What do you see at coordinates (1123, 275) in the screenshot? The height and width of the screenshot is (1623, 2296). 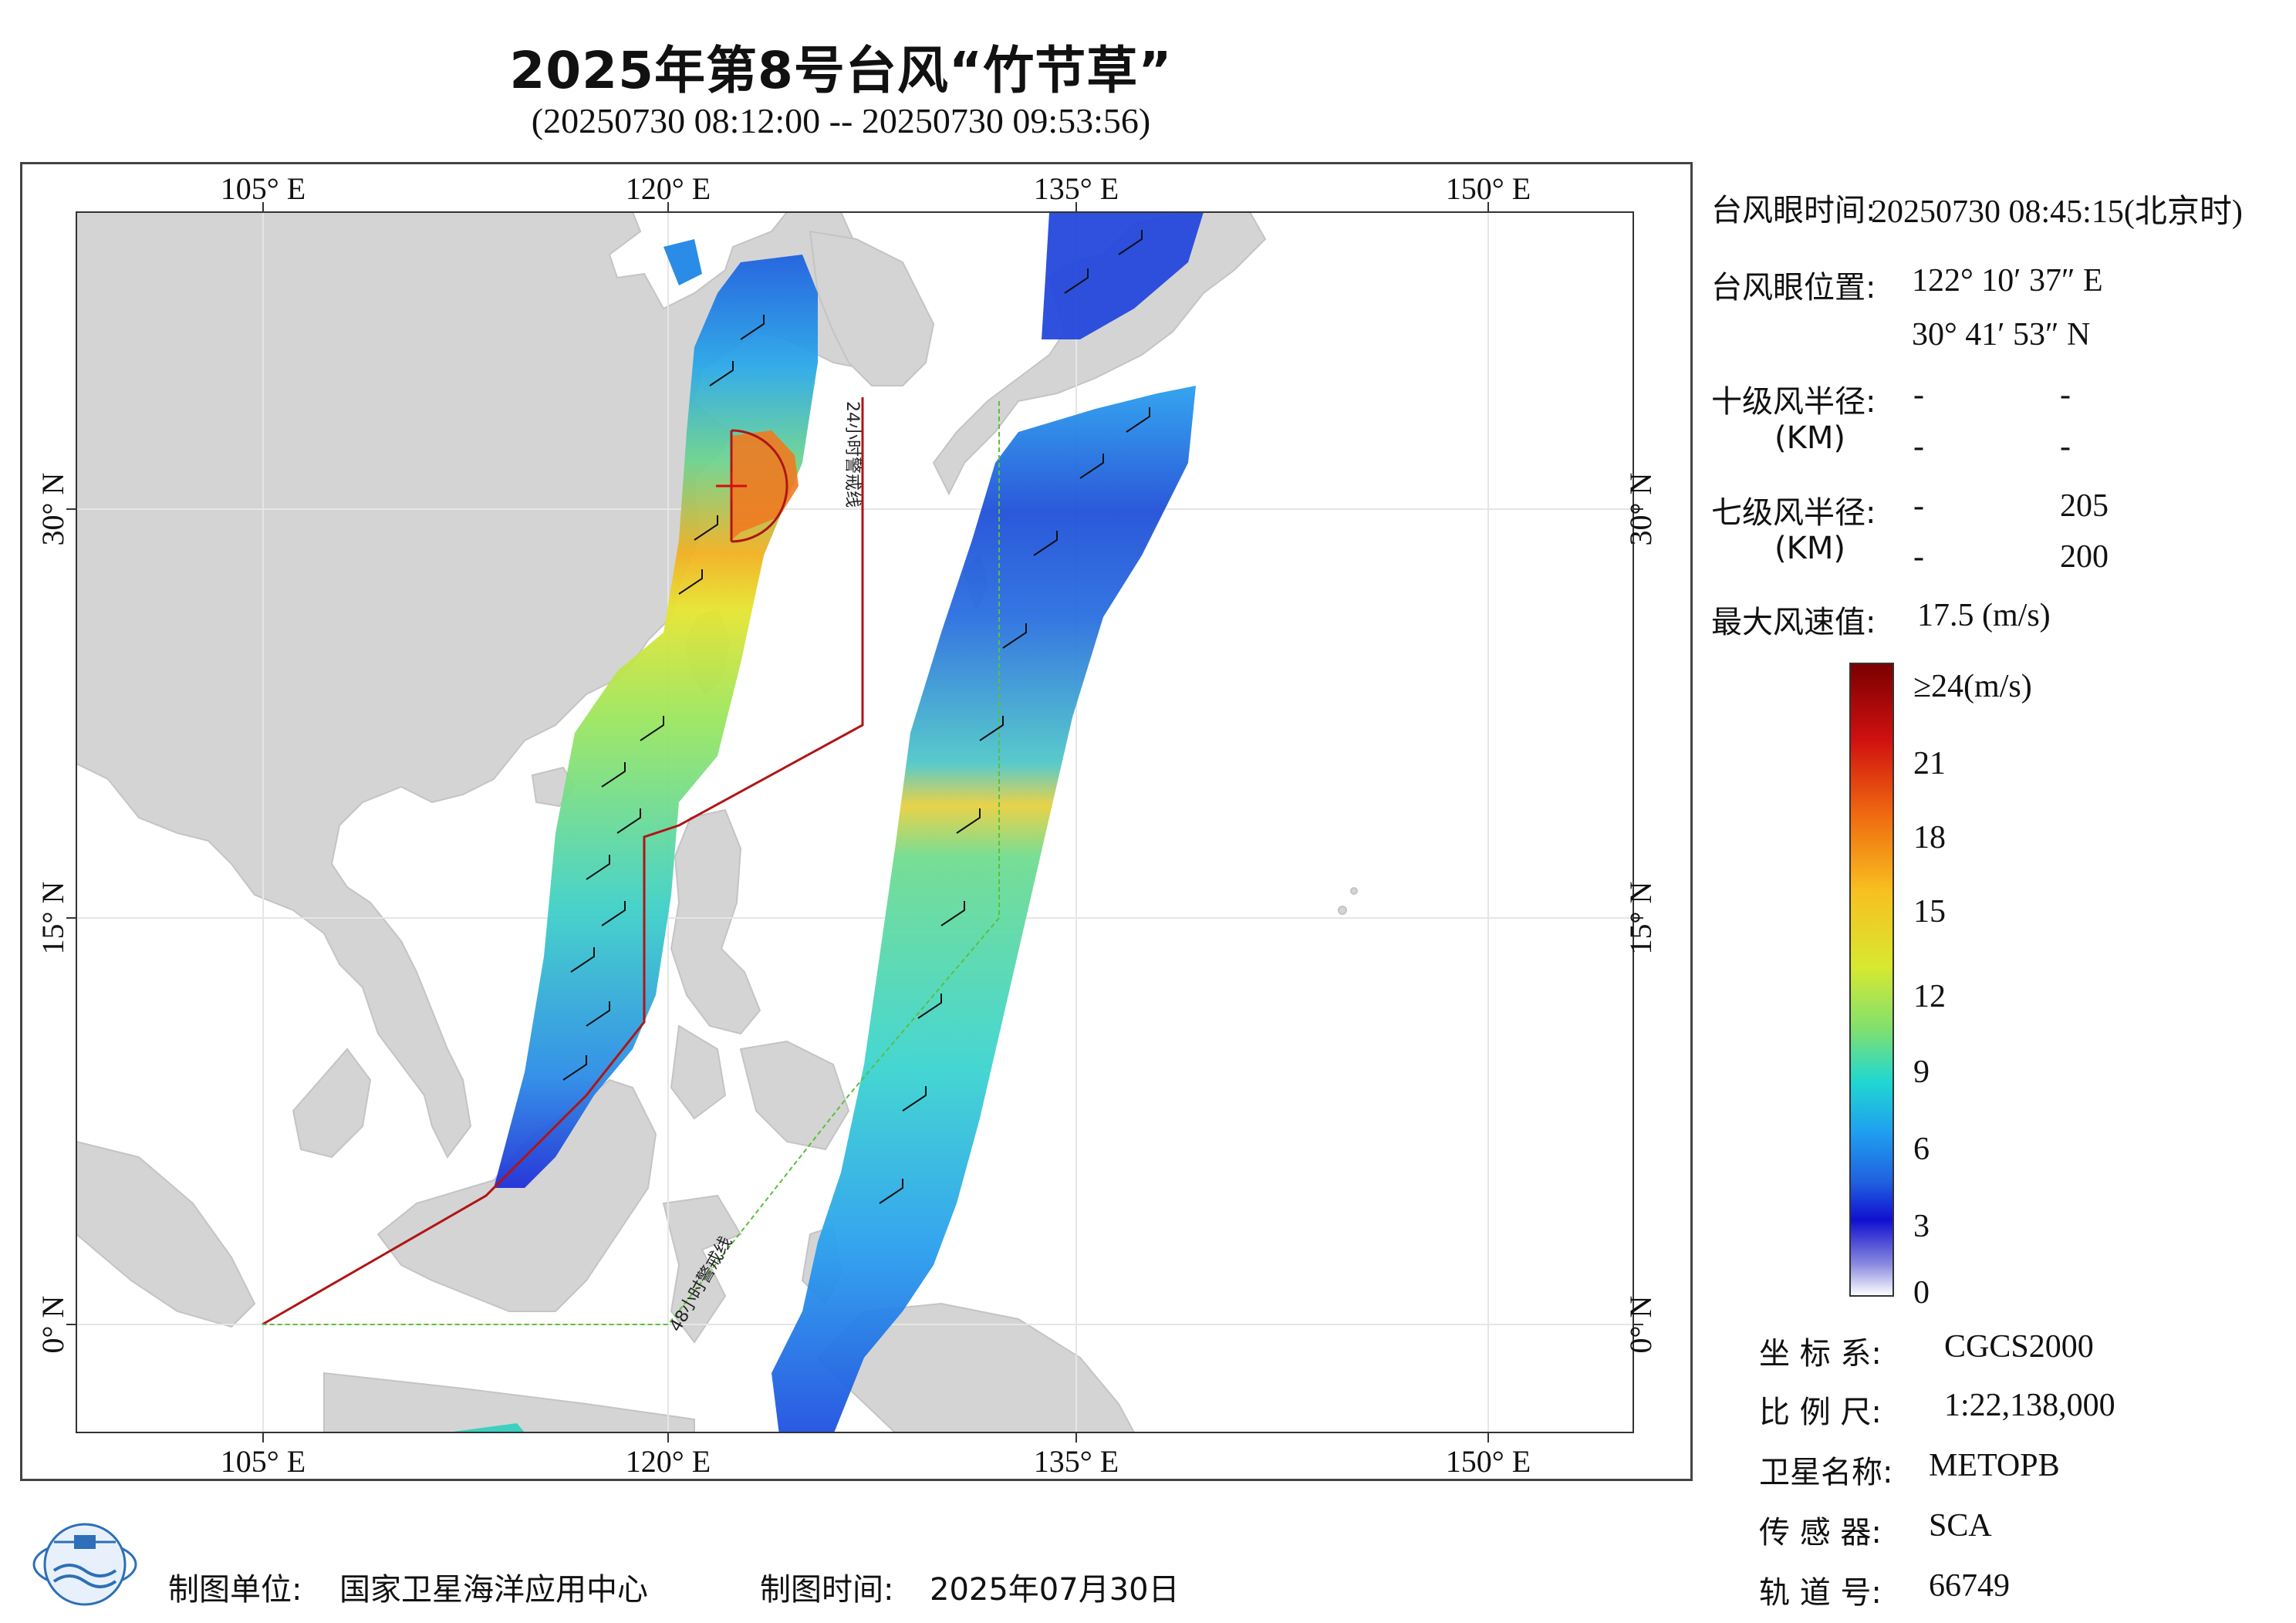 I see `swath-north` at bounding box center [1123, 275].